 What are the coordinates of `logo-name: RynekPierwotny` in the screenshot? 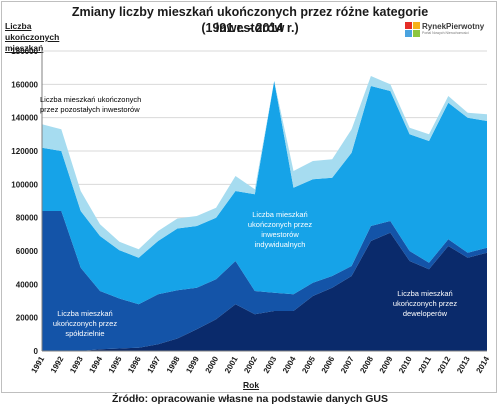 It's located at (453, 26).